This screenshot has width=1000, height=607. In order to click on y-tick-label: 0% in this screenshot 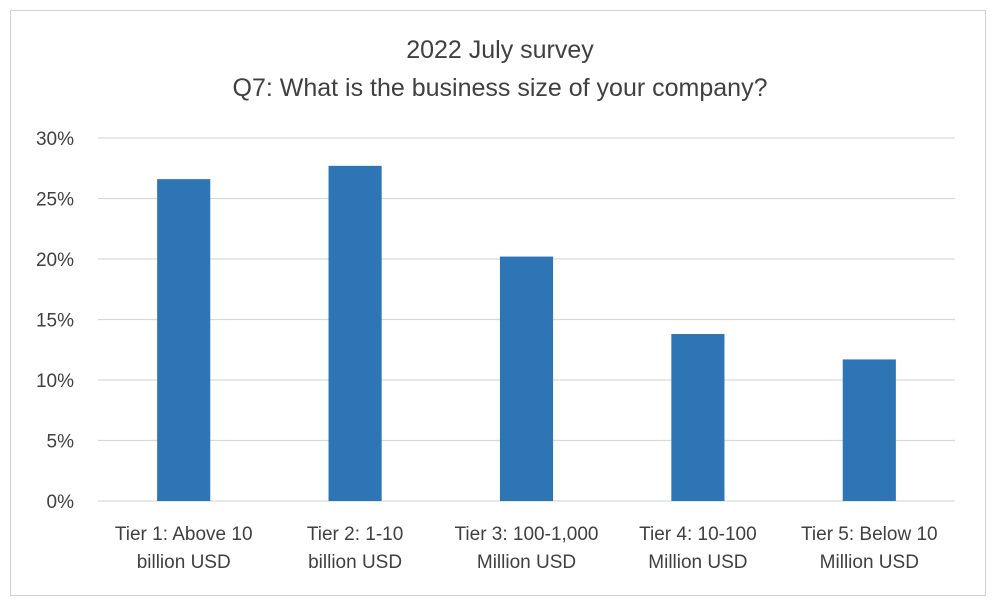, I will do `click(61, 502)`.